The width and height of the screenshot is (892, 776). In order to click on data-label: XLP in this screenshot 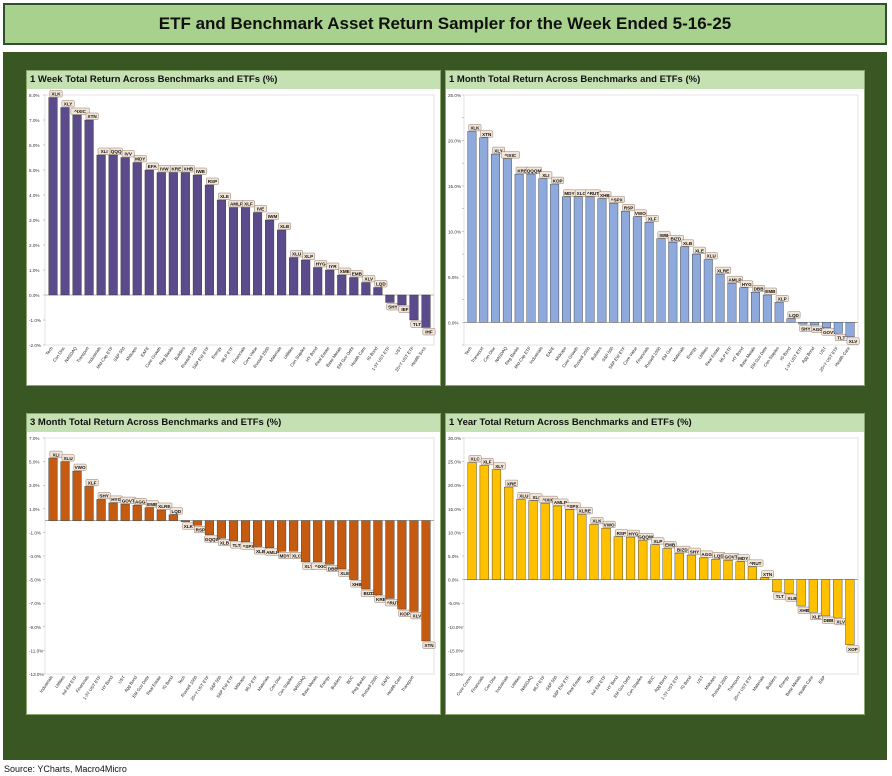, I will do `click(308, 256)`.